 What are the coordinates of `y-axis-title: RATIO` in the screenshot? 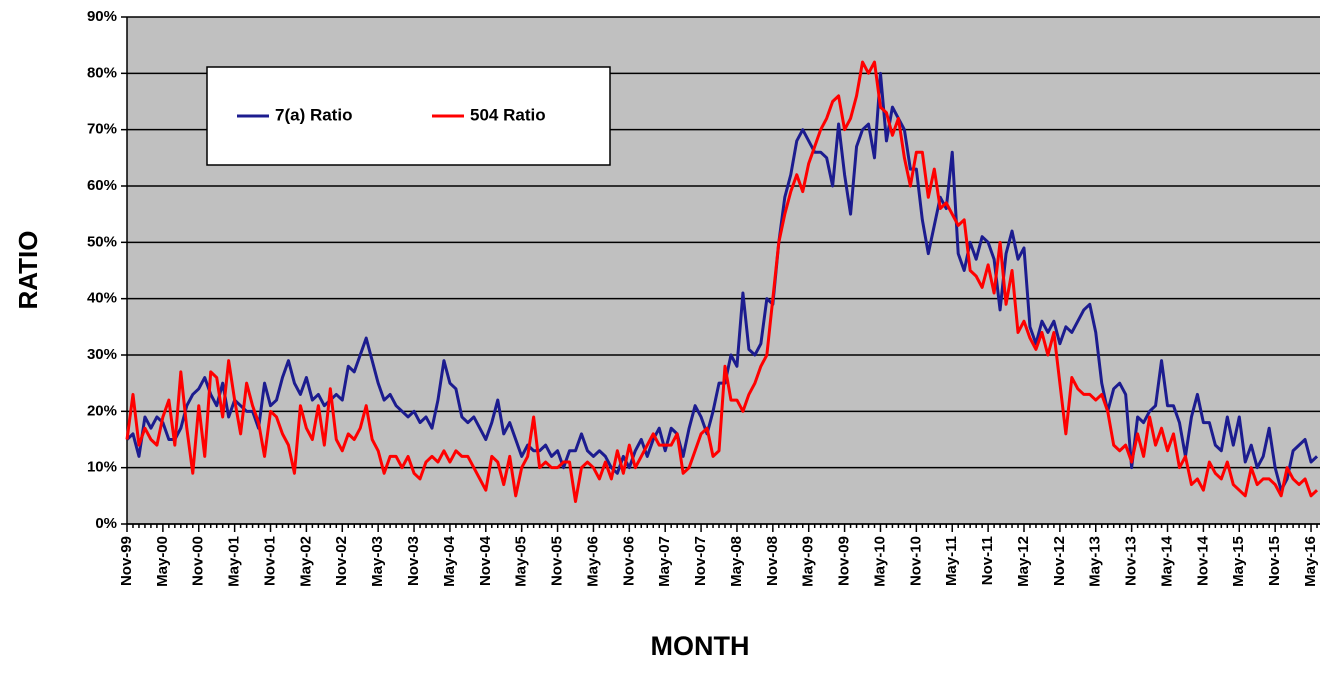 It's located at (28, 270).